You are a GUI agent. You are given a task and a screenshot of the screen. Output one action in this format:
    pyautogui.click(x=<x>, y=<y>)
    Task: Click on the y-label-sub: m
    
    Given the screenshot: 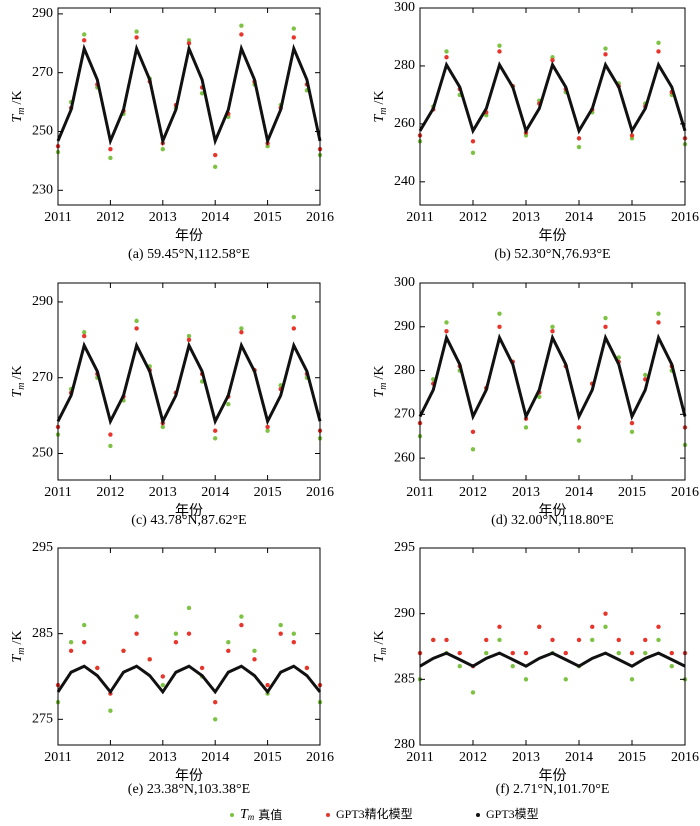 What is the action you would take?
    pyautogui.click(x=383, y=650)
    